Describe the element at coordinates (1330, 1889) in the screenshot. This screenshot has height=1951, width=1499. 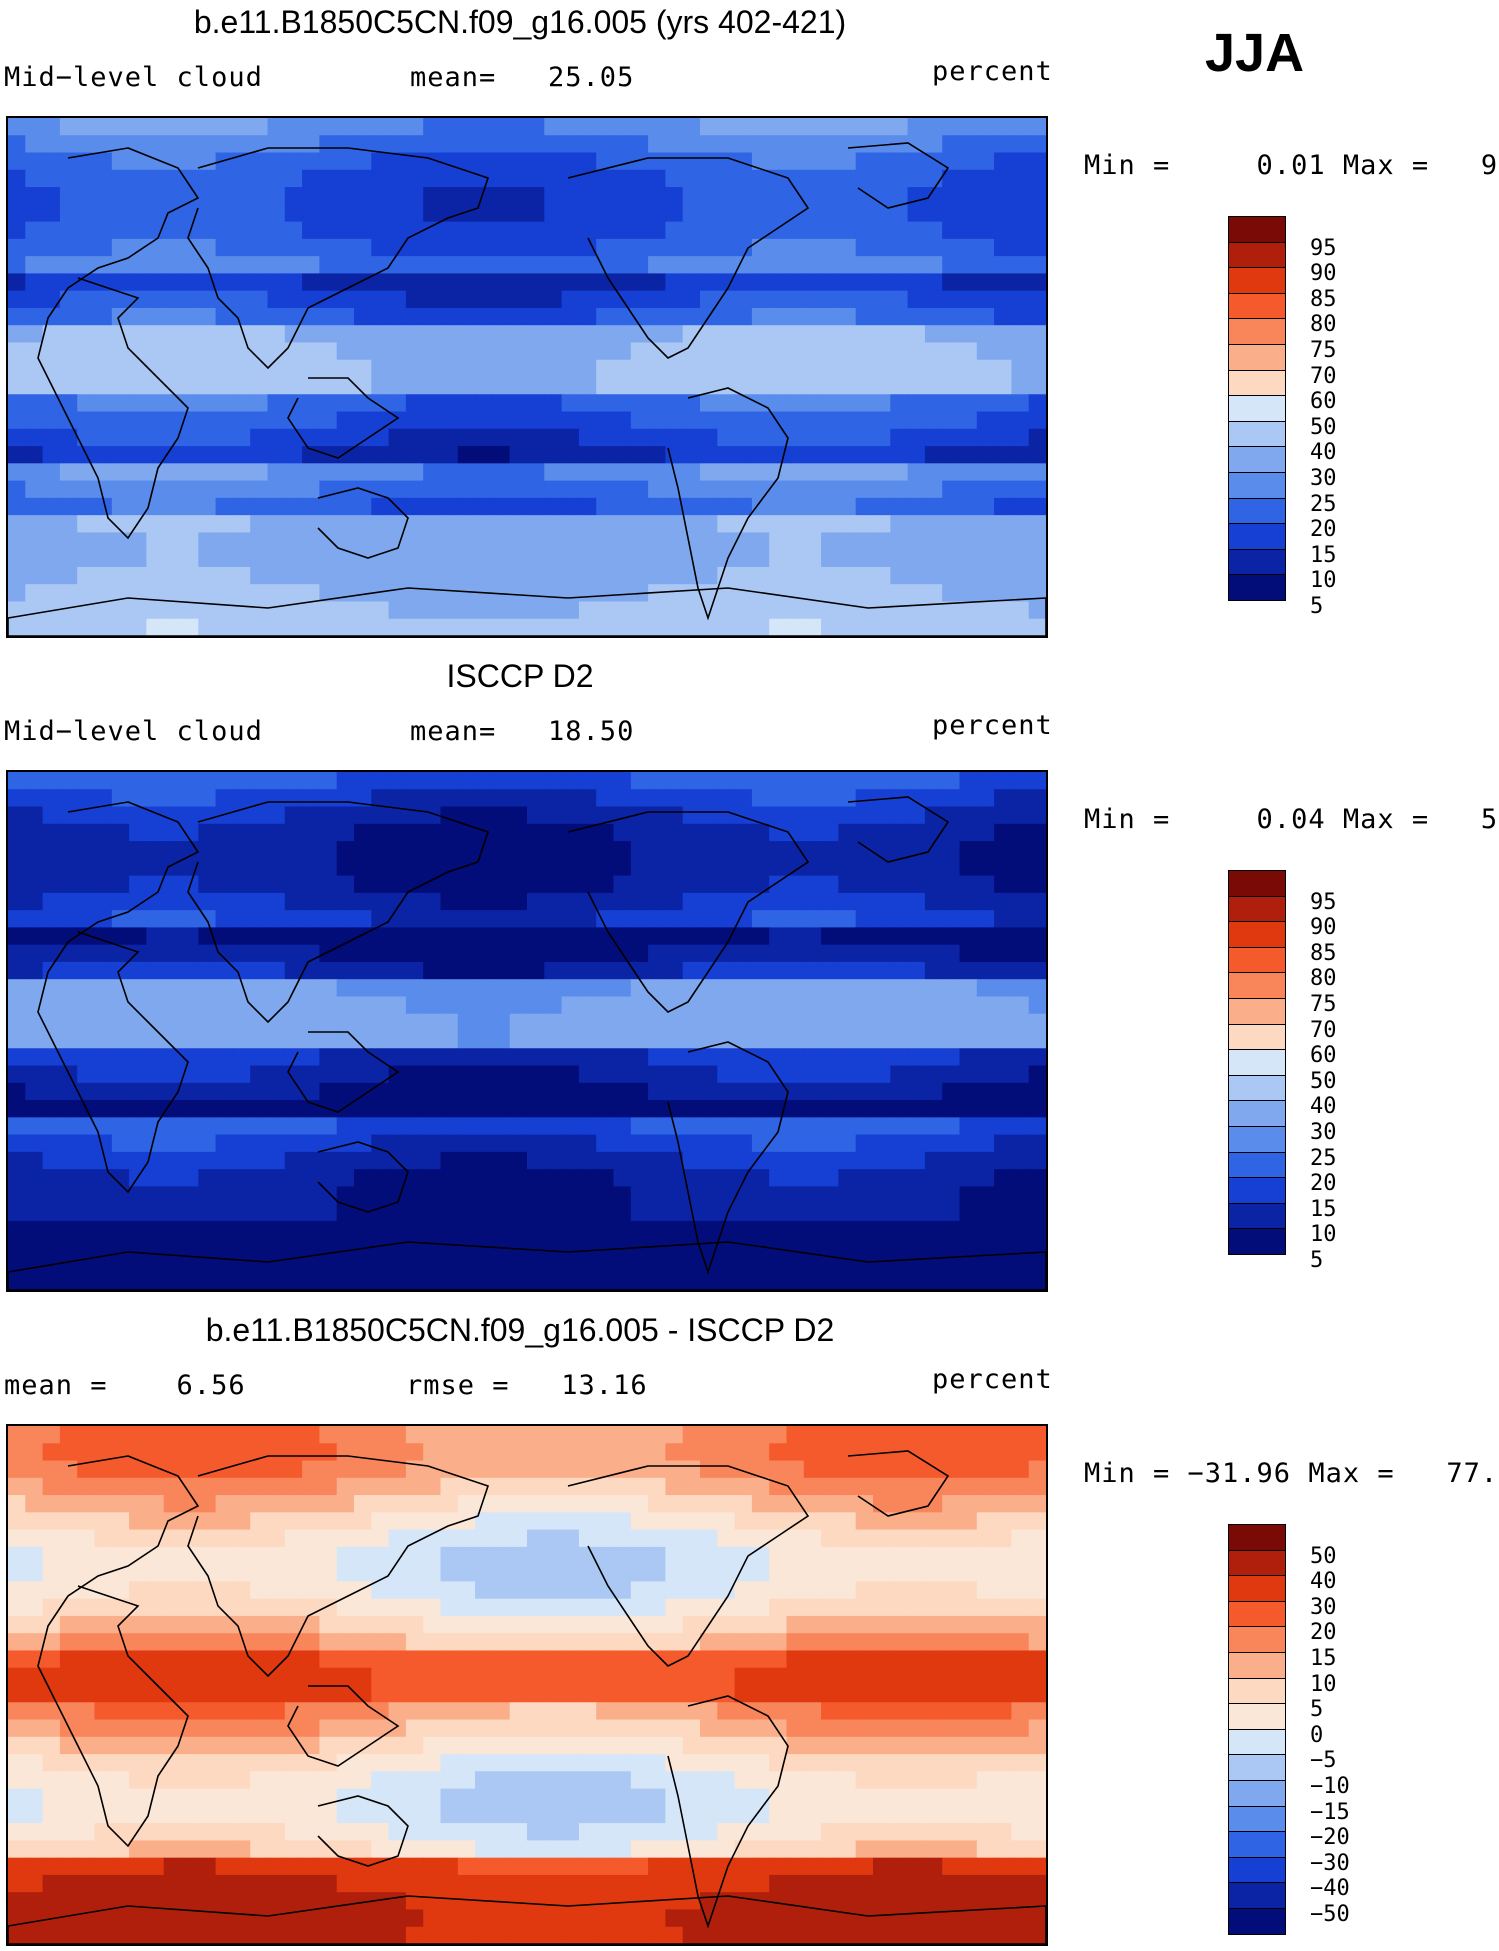
I see `colorbar-tick-label: −40` at that location.